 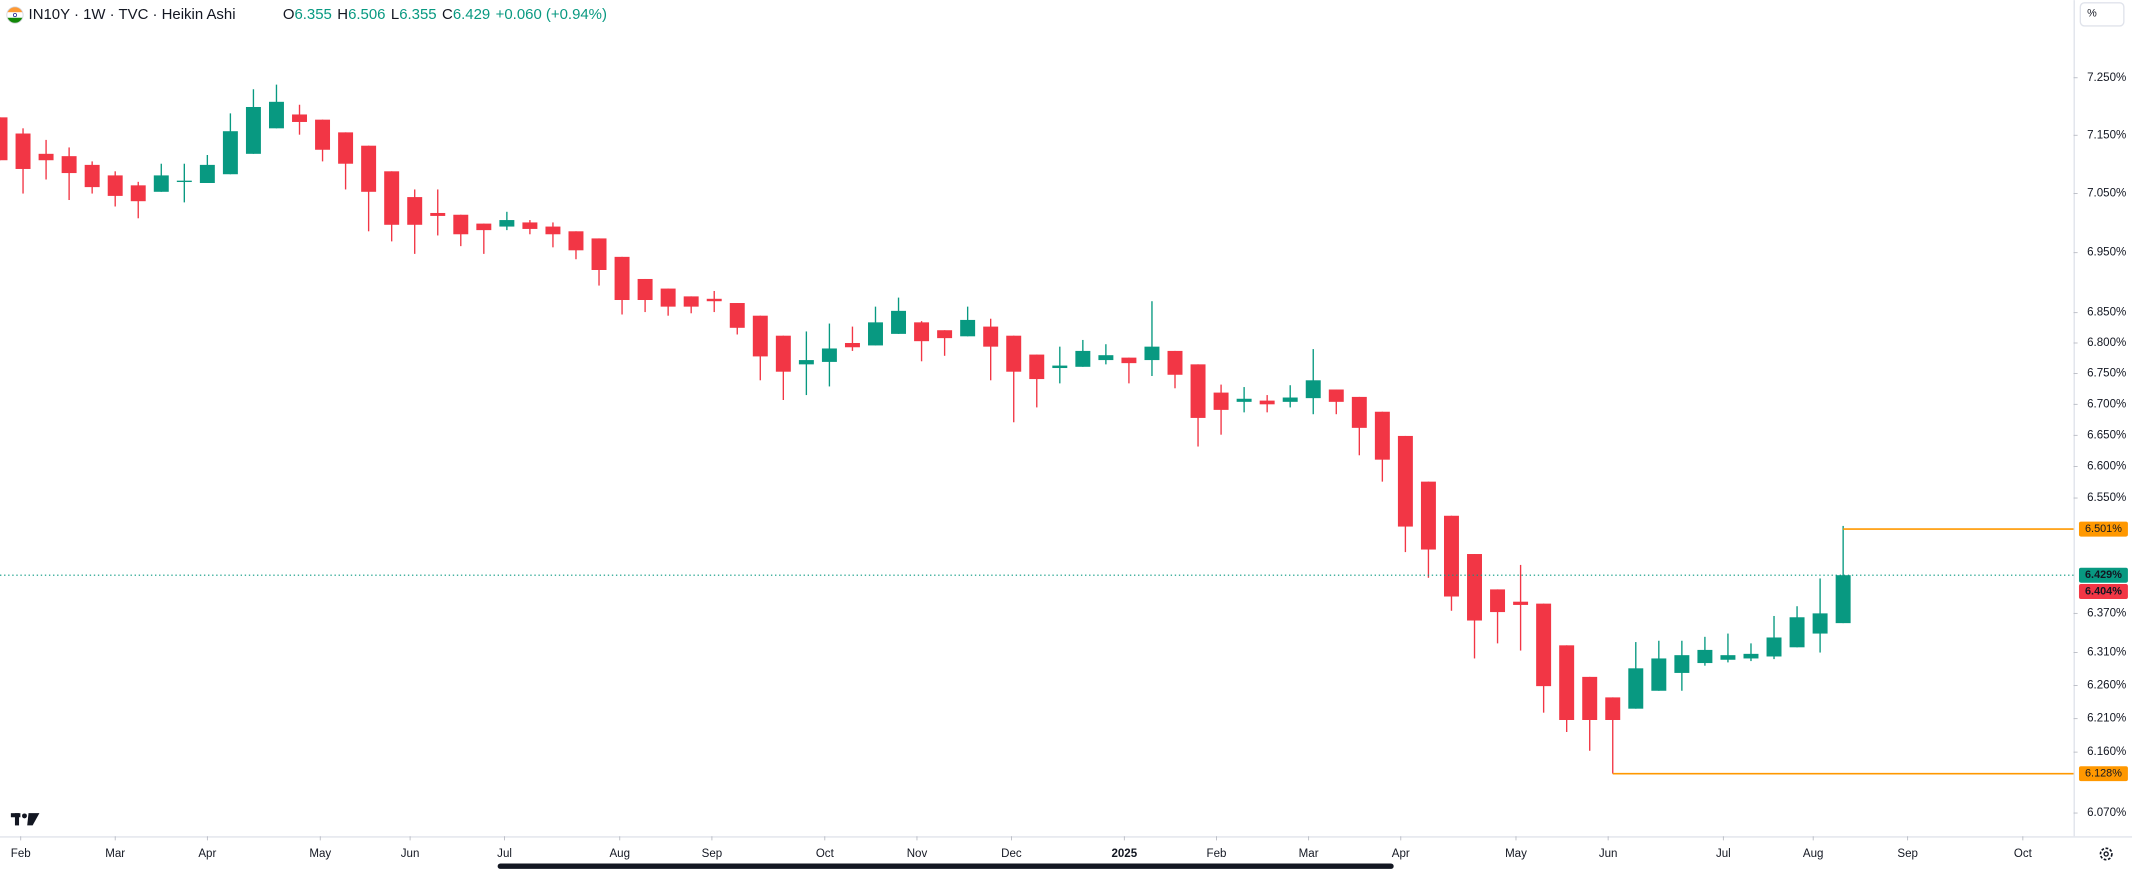 I want to click on legend-key: C, so click(x=447, y=14).